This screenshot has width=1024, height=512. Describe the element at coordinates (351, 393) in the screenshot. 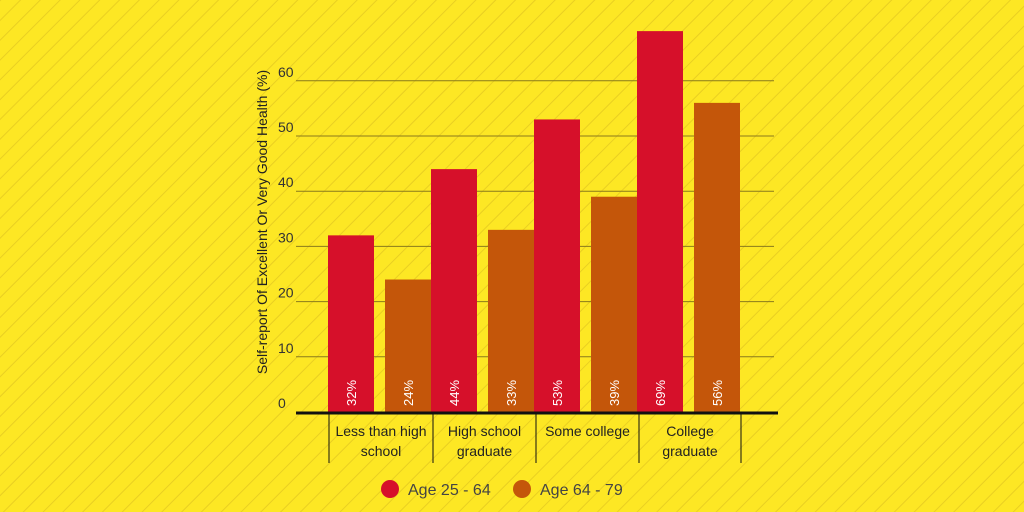

I see `bar-value-label: 32%` at that location.